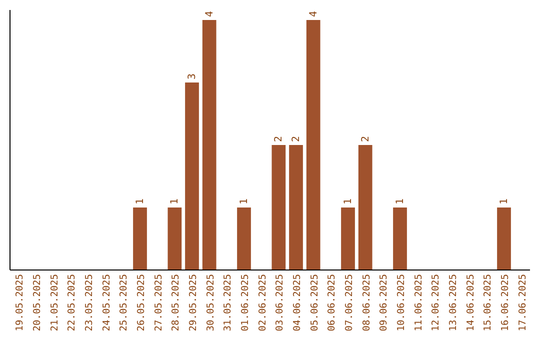  Describe the element at coordinates (453, 303) in the screenshot. I see `x-tick-label: 13.06.2025` at that location.